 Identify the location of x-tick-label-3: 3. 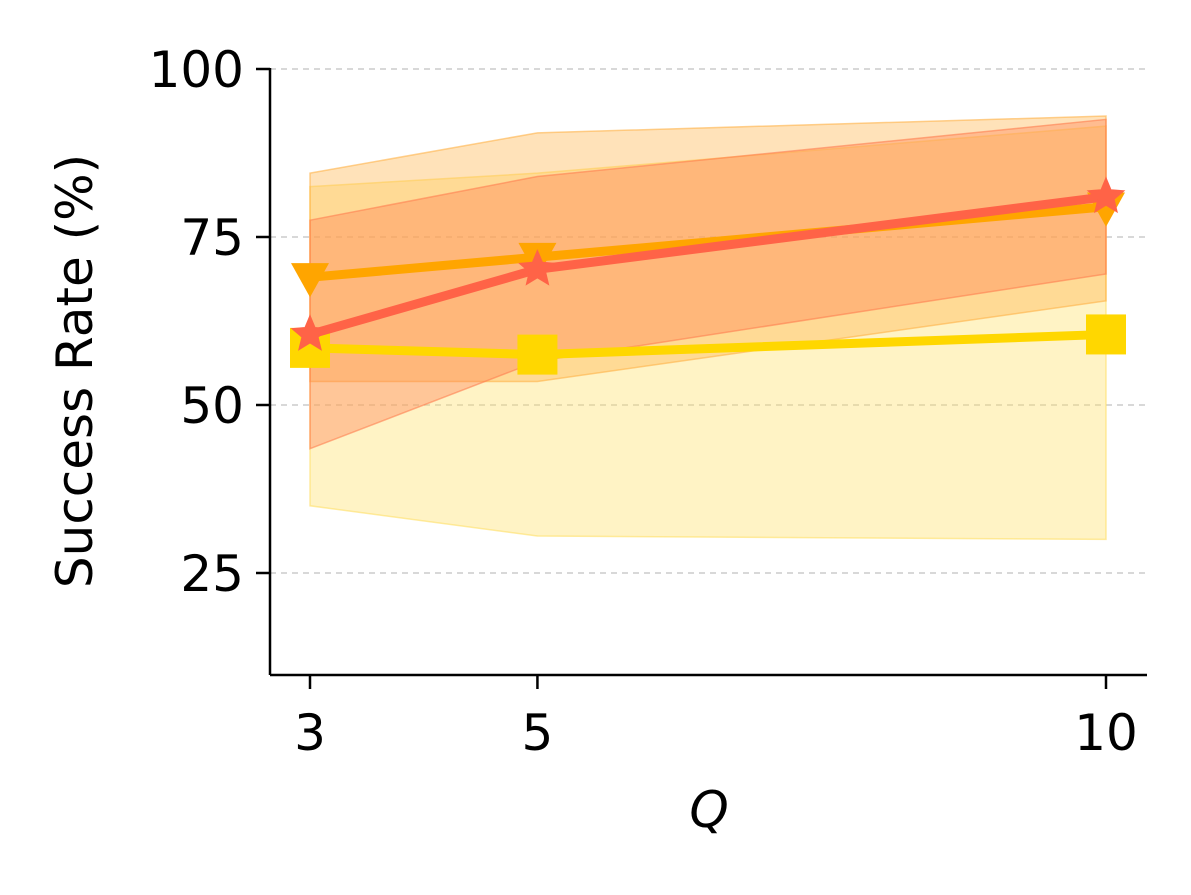
(310, 733).